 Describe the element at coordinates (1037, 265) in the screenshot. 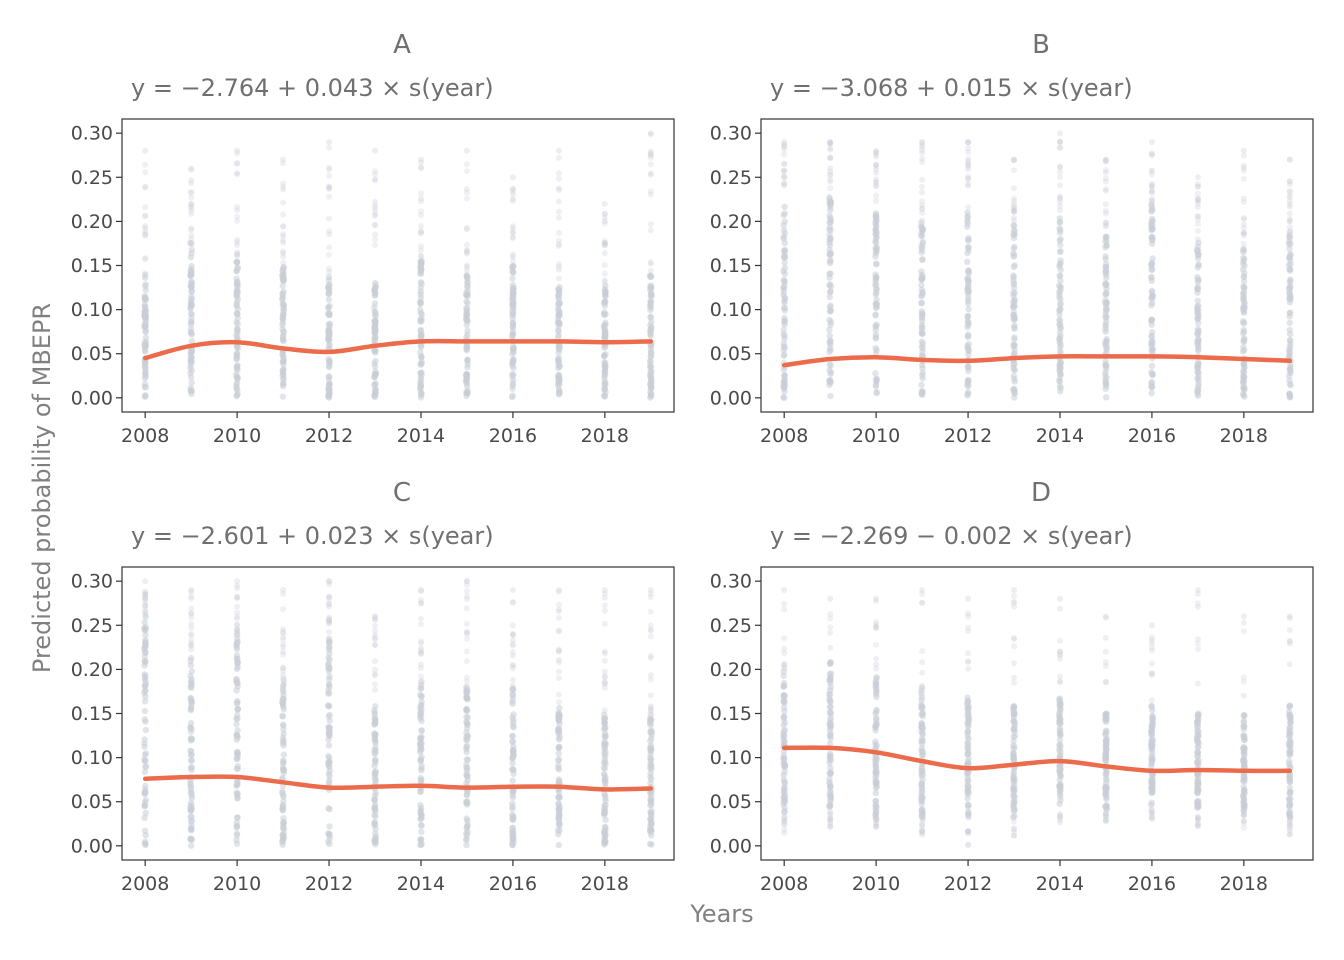

I see `points-group` at that location.